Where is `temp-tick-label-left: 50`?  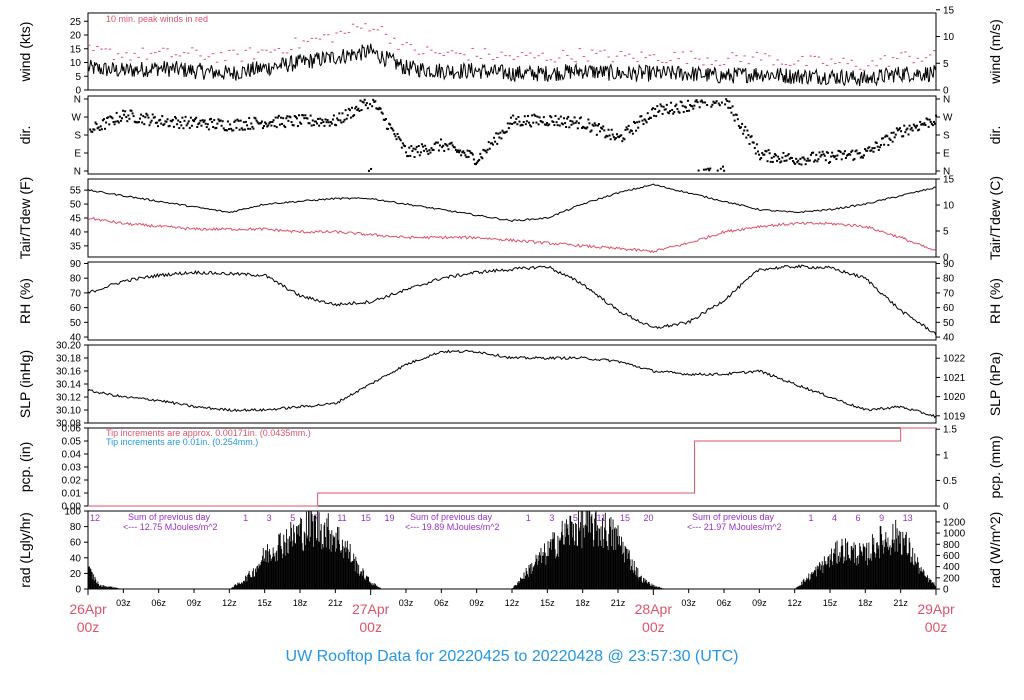
temp-tick-label-left: 50 is located at coordinates (76, 205).